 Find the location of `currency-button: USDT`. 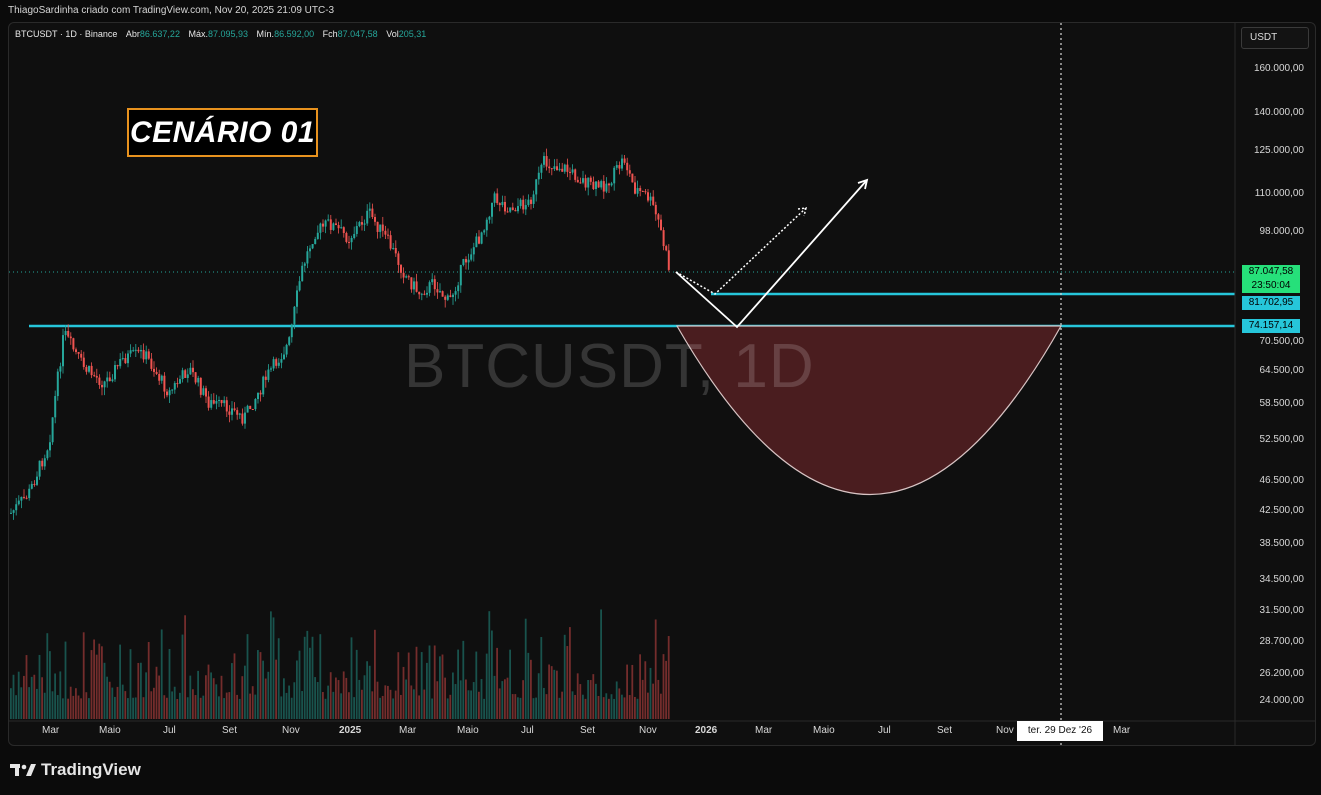

currency-button: USDT is located at coordinates (1275, 38).